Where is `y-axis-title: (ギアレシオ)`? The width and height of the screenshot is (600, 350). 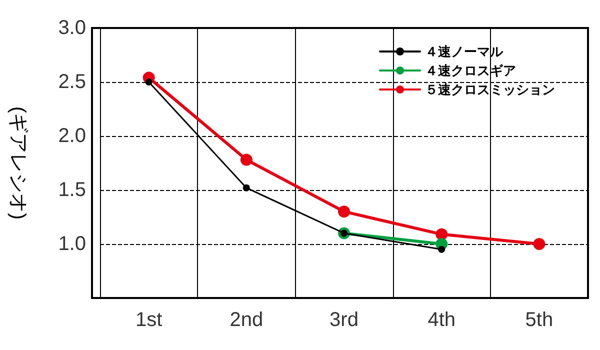
y-axis-title: (ギアレシオ) is located at coordinates (18, 163).